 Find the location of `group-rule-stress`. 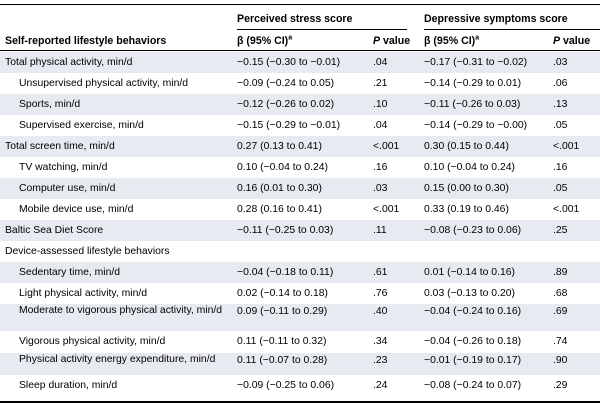

group-rule-stress is located at coordinates (322, 29).